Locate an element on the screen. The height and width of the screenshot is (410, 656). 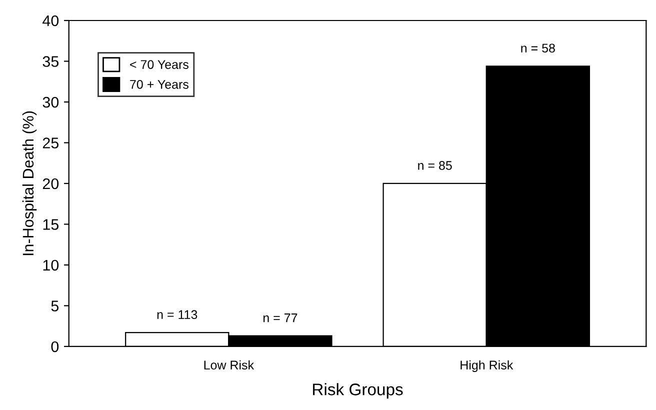
y-tick-label: 0 is located at coordinates (55, 346).